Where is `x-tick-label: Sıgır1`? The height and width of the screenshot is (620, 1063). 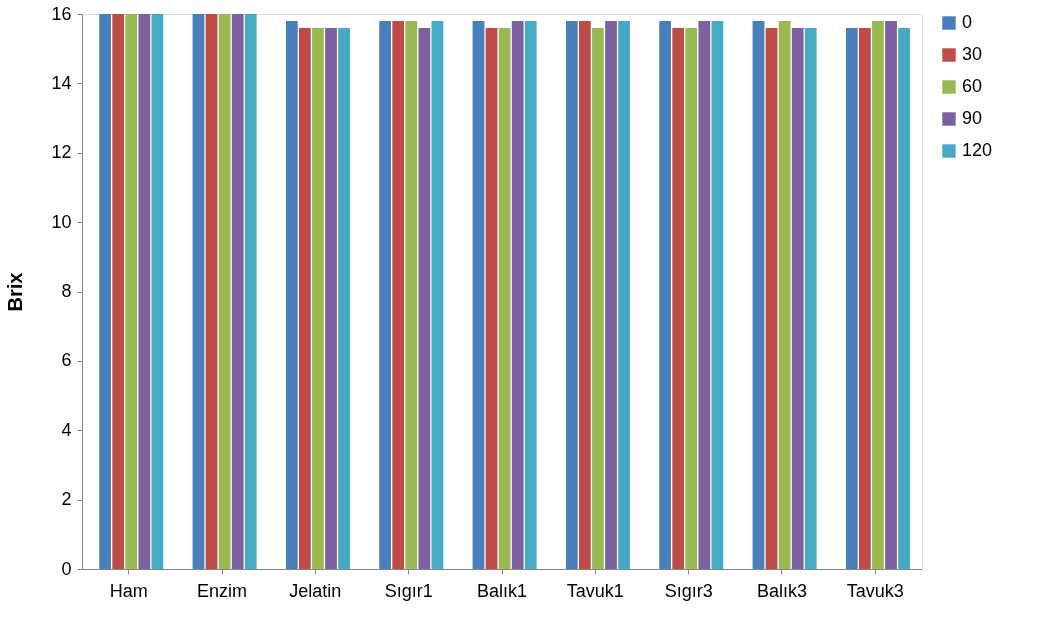 x-tick-label: Sıgır1 is located at coordinates (408, 590).